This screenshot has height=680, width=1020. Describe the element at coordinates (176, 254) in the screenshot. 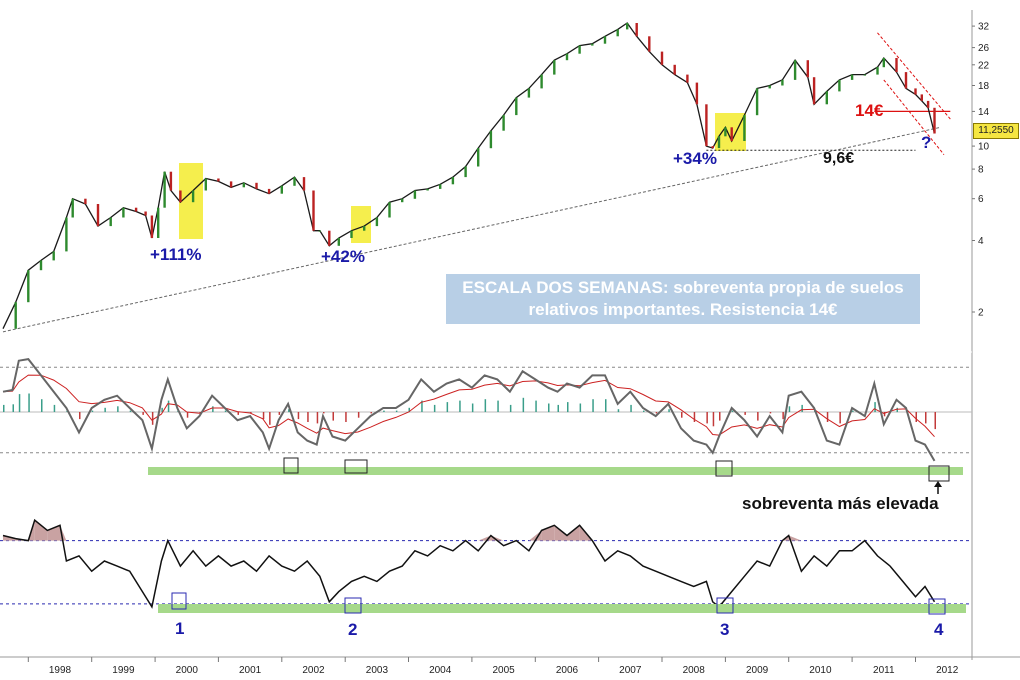

I see `annotation-pct: +111%` at that location.